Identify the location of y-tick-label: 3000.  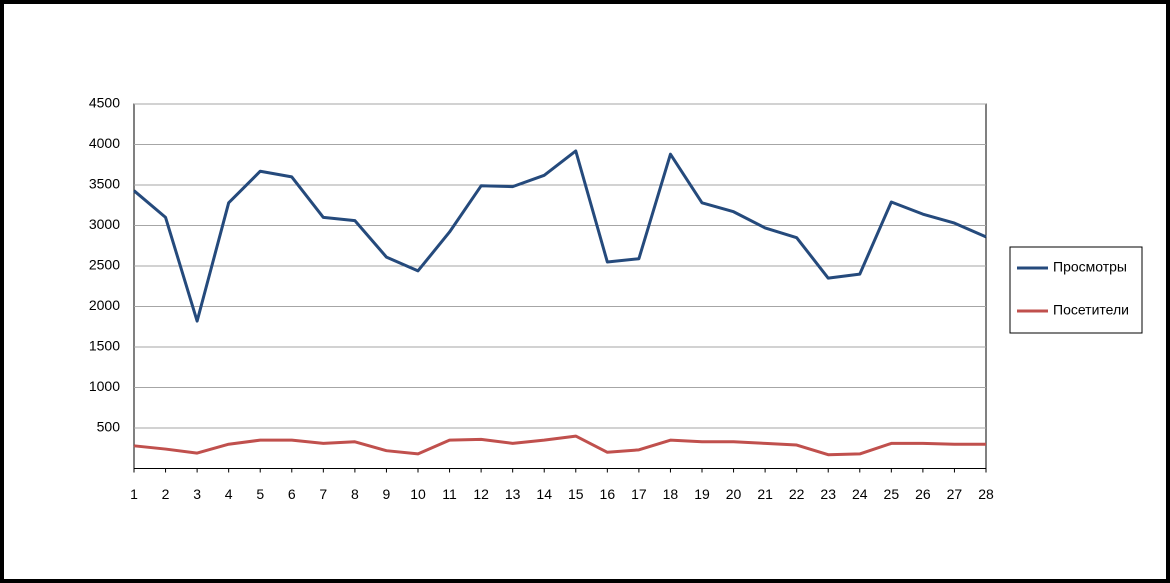
(104, 224).